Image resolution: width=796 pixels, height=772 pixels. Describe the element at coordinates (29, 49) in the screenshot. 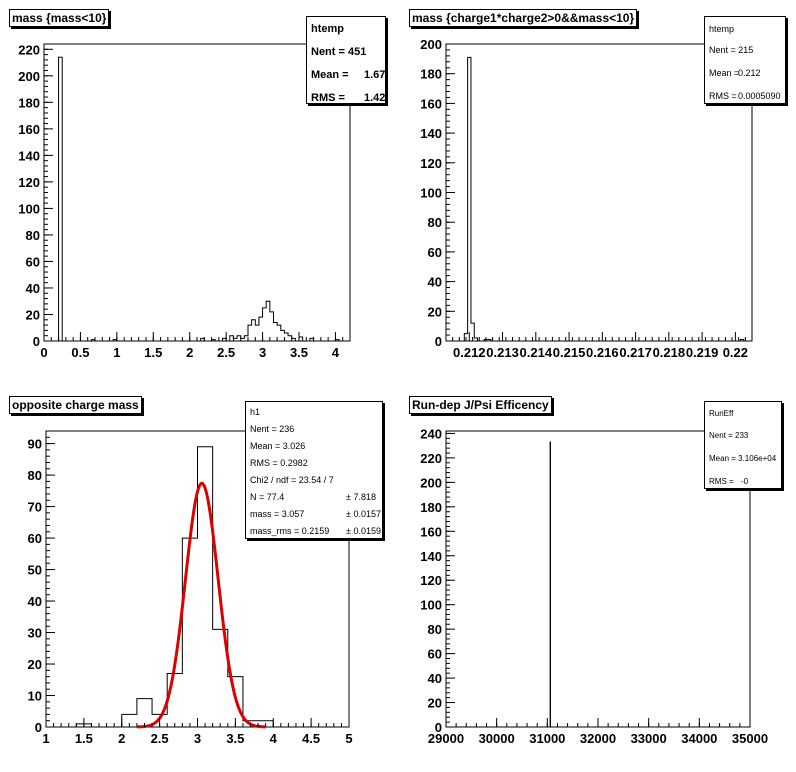

I see `y-tick-label: 220` at that location.